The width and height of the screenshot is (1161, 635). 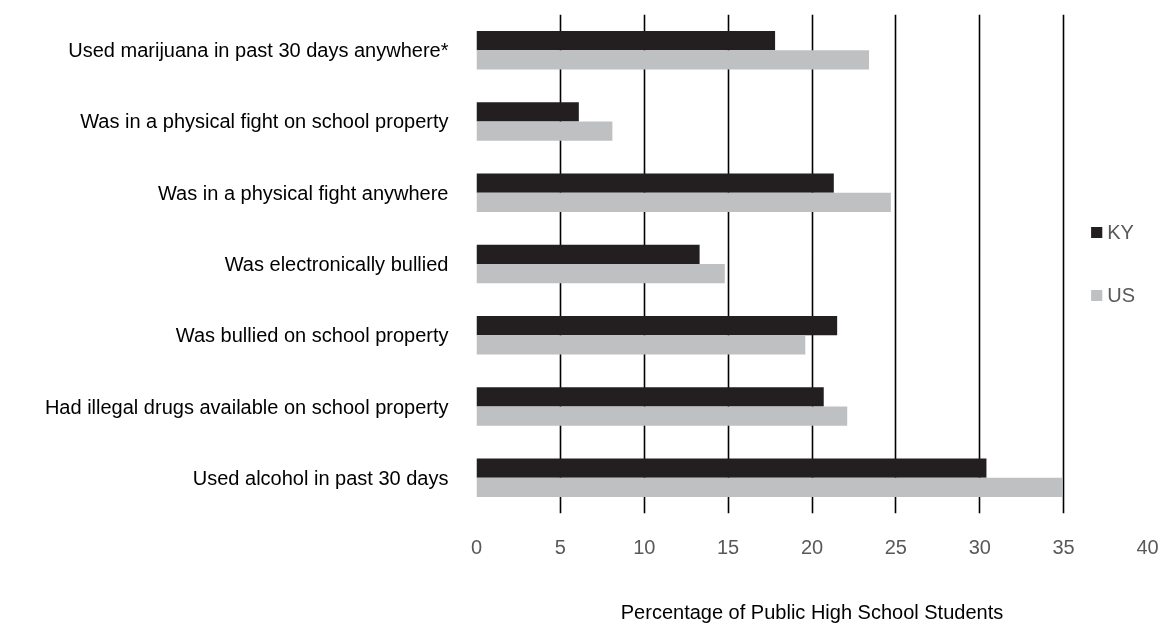 What do you see at coordinates (644, 546) in the screenshot?
I see `x-tick-label: 10` at bounding box center [644, 546].